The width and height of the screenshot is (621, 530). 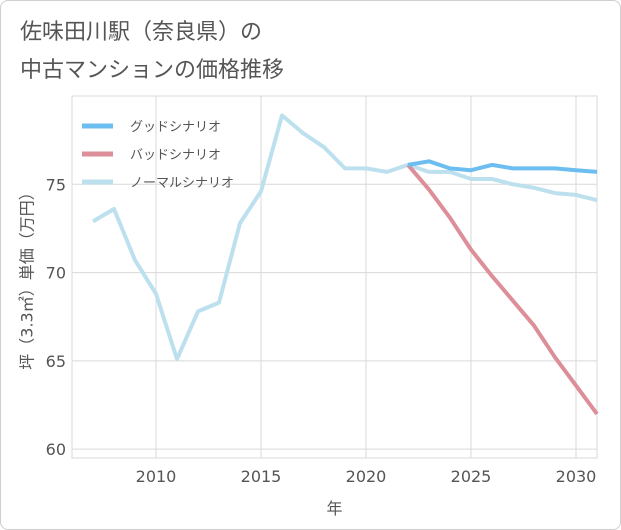 What do you see at coordinates (56, 449) in the screenshot?
I see `y-tick-label: 60` at bounding box center [56, 449].